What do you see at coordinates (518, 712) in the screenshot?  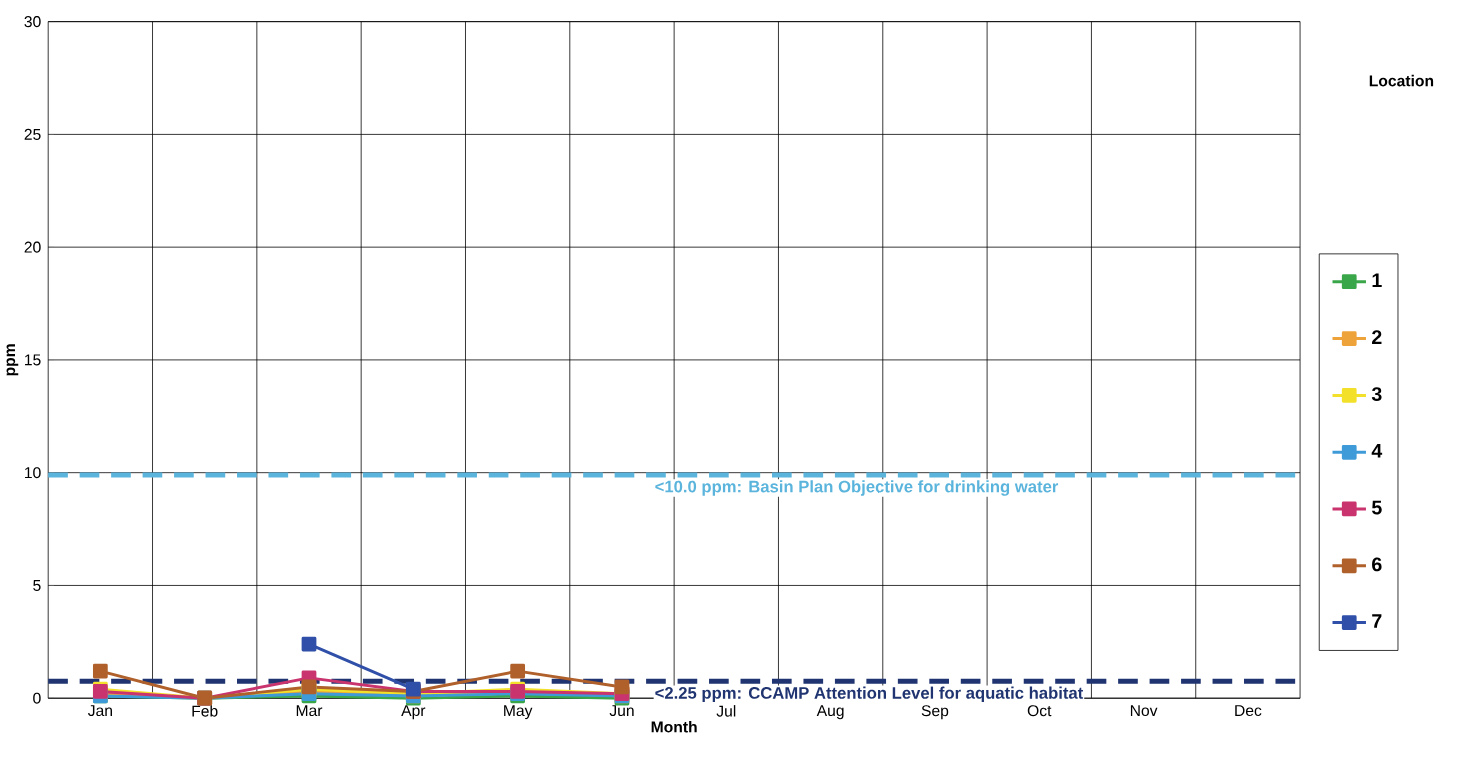 I see `x-tick-label: May` at bounding box center [518, 712].